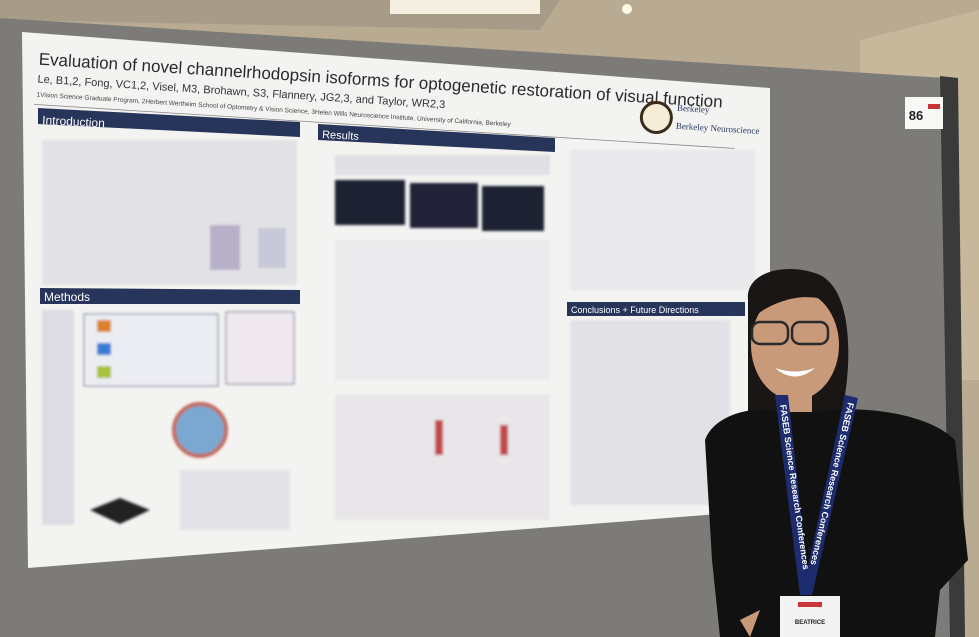 The width and height of the screenshot is (979, 637). I want to click on ceiling-light, so click(465, 7).